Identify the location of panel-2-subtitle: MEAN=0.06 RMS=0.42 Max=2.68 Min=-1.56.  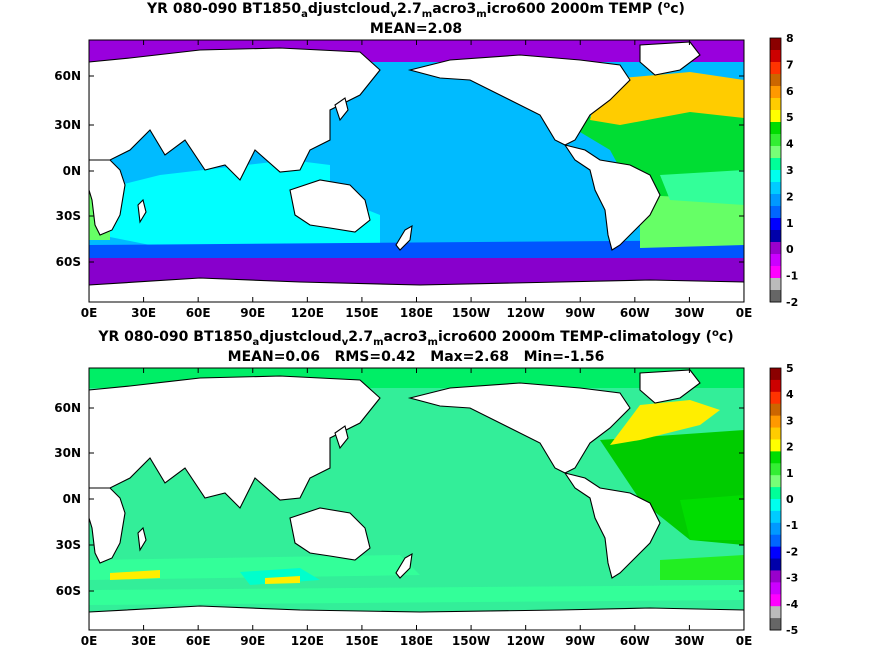
(416, 357).